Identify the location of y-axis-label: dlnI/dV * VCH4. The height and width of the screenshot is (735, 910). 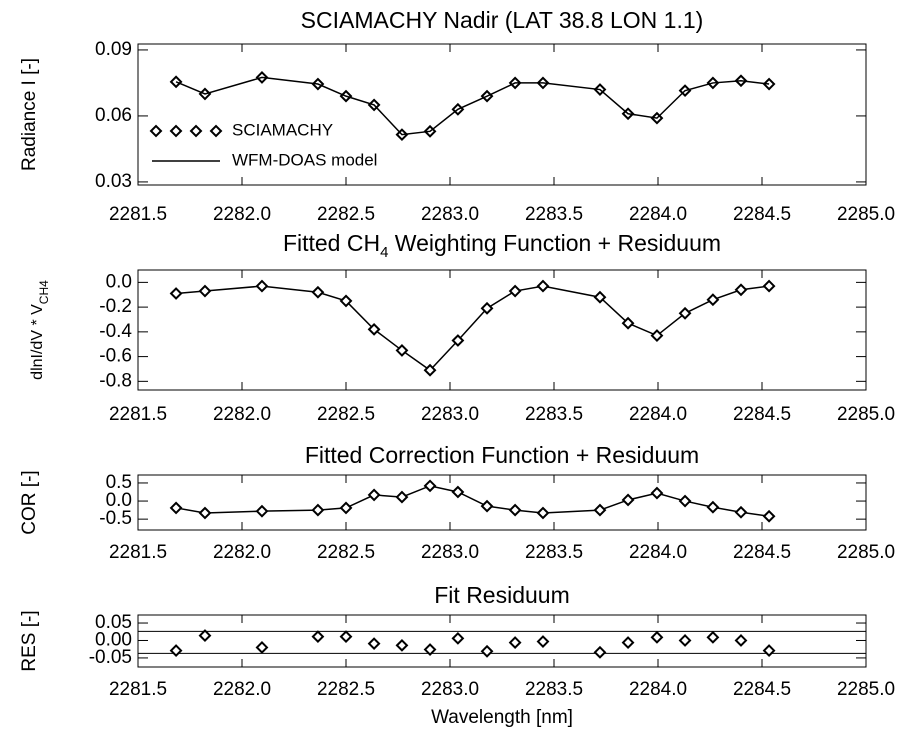
(40, 330).